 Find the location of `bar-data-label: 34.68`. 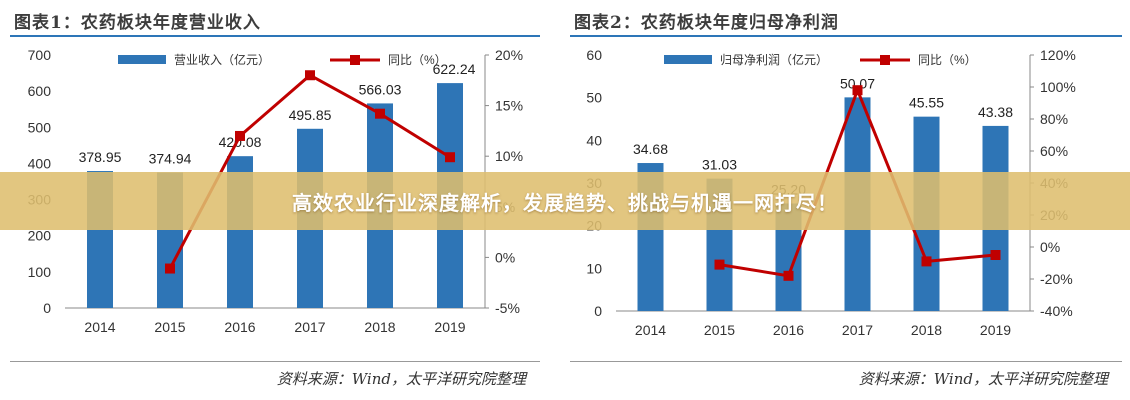

bar-data-label: 34.68 is located at coordinates (650, 149).